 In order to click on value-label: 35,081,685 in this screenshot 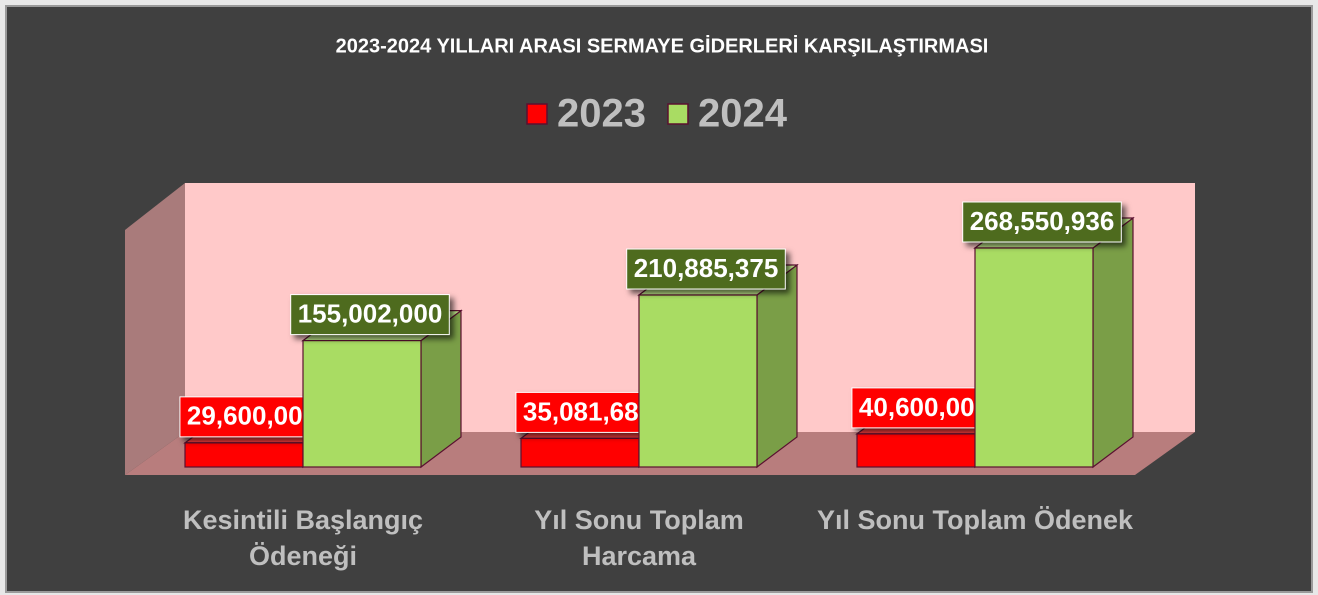, I will do `click(588, 411)`.